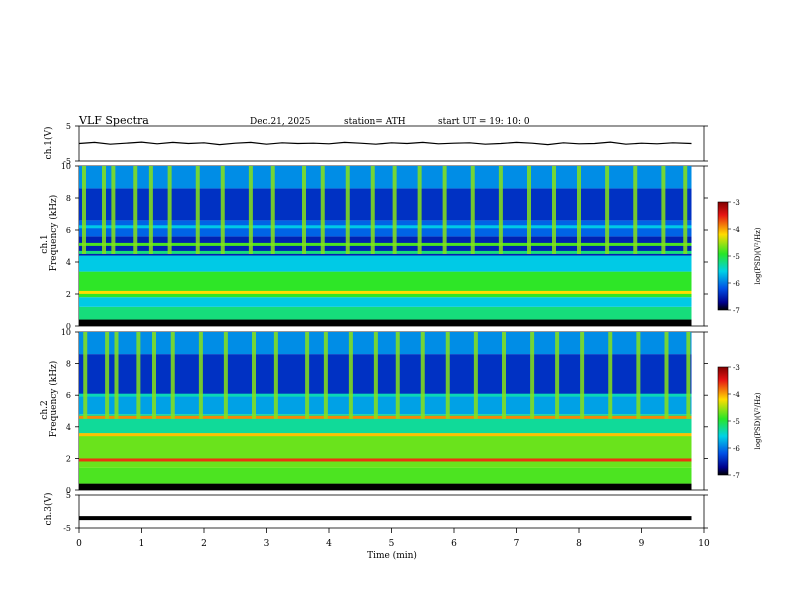 This screenshot has width=792, height=612. Describe the element at coordinates (48, 143) in the screenshot. I see `ch1-ylabel: ch.1(V)` at that location.